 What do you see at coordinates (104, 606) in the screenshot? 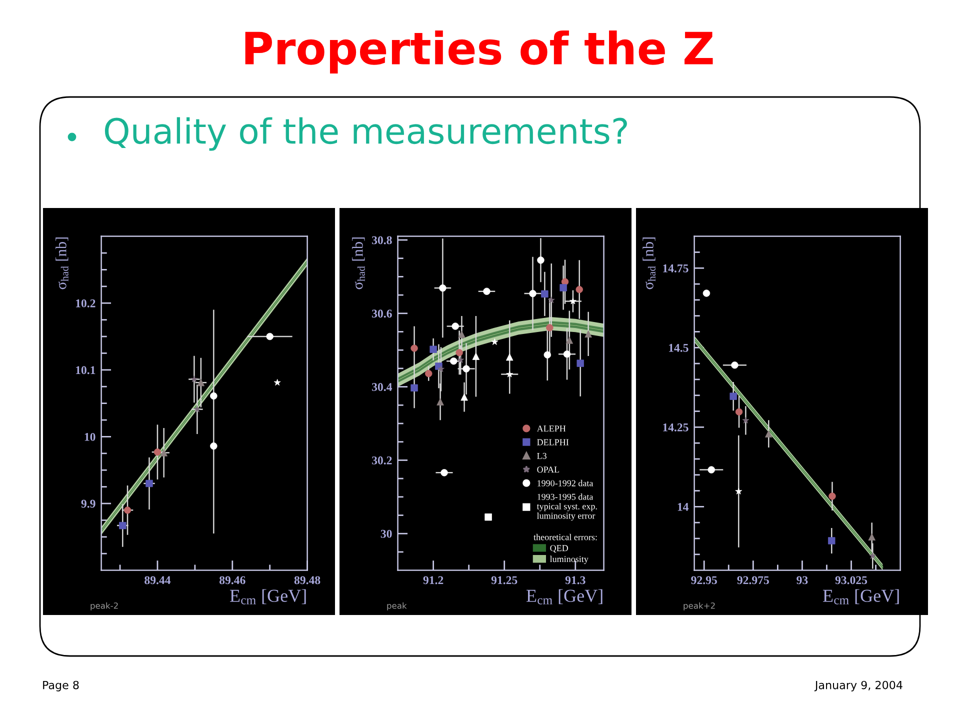
I see `text: peak-2` at bounding box center [104, 606].